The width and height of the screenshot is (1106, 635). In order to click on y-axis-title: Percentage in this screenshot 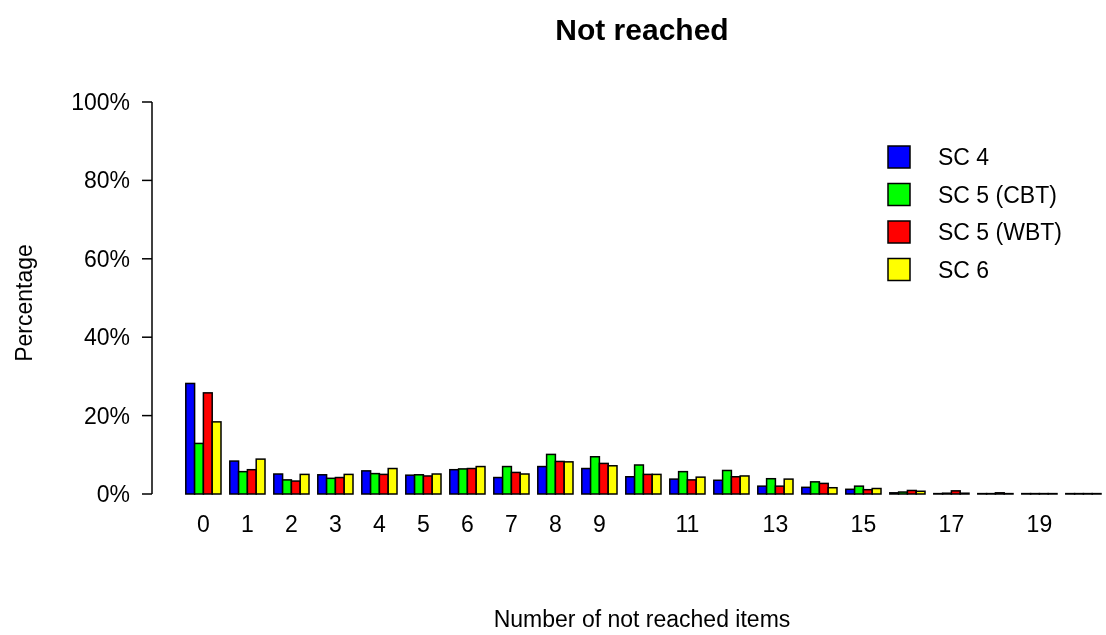, I will do `click(24, 303)`.